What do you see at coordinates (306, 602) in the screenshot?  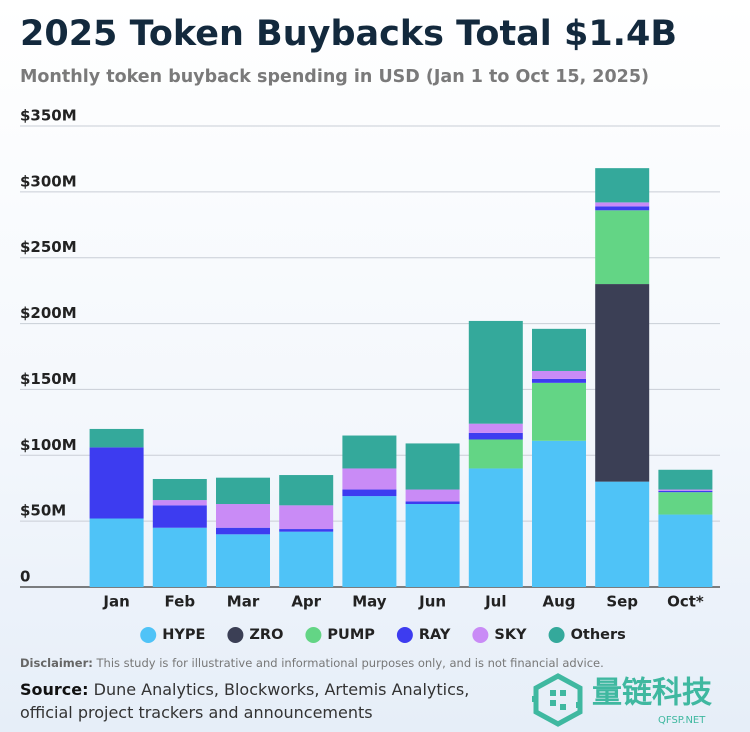 I see `x-tick-label: Apr` at bounding box center [306, 602].